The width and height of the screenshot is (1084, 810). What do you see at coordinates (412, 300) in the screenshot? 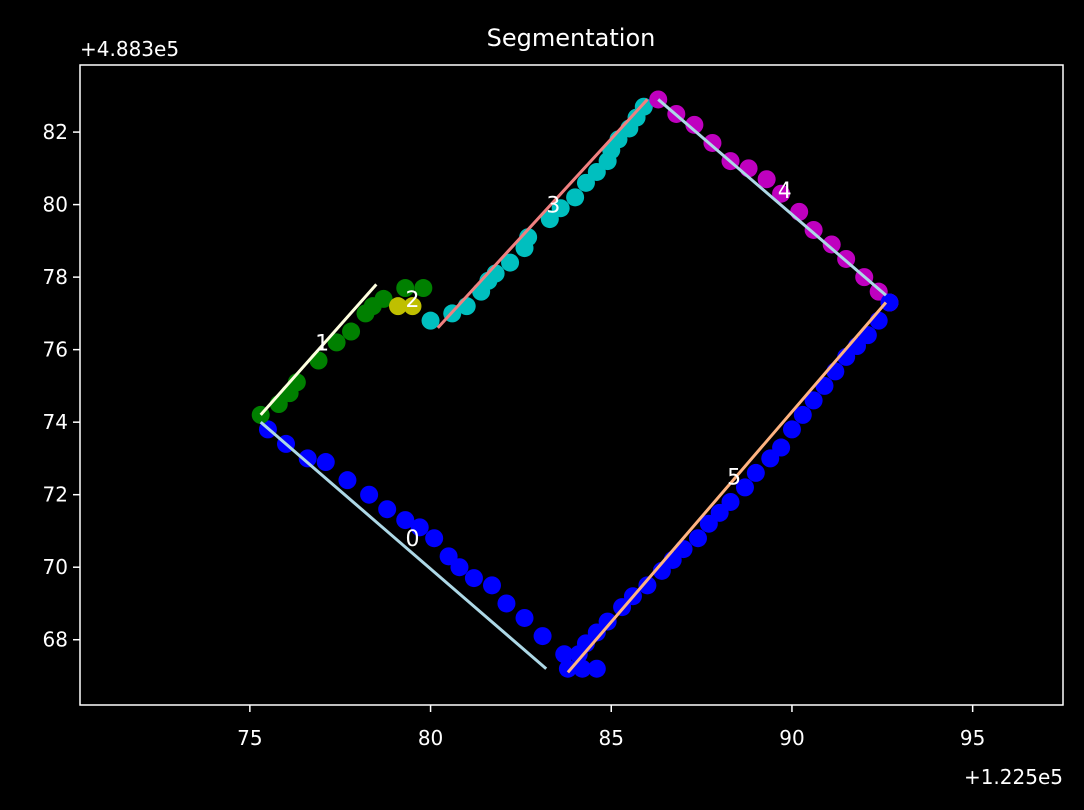
I see `segment-2-label: 2` at bounding box center [412, 300].